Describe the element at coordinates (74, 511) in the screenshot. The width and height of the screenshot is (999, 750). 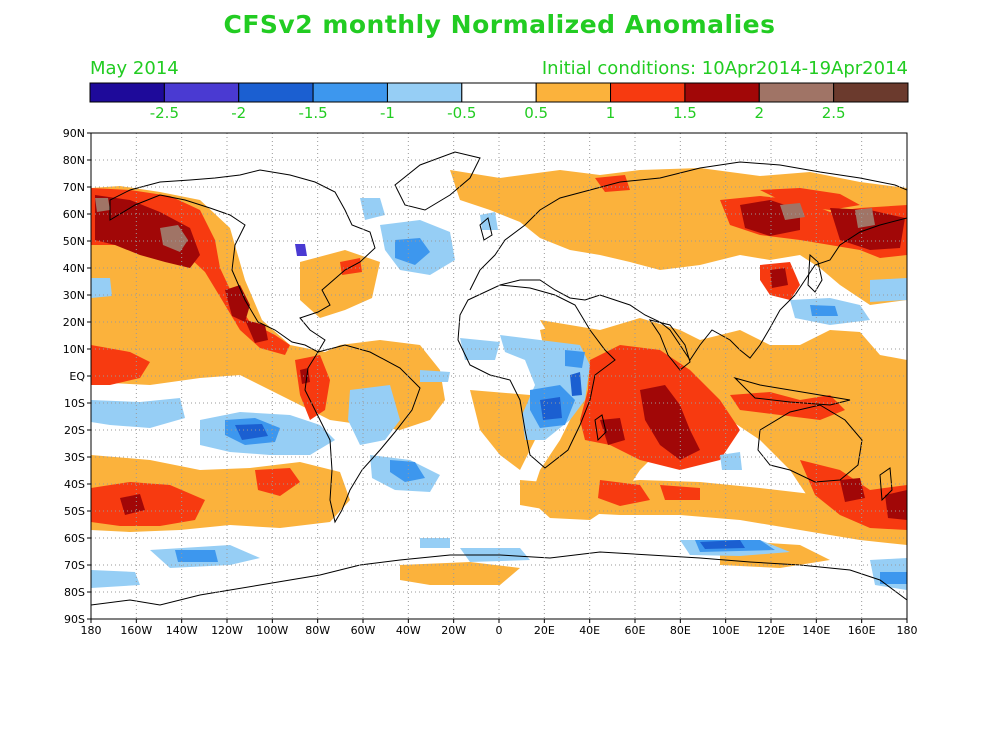
I see `lat-label: 50S` at that location.